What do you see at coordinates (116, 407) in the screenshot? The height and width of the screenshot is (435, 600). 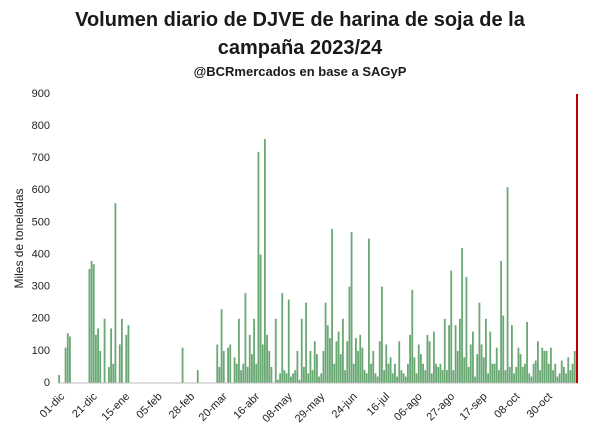 I see `x-tick-label: 15-ene` at bounding box center [116, 407].